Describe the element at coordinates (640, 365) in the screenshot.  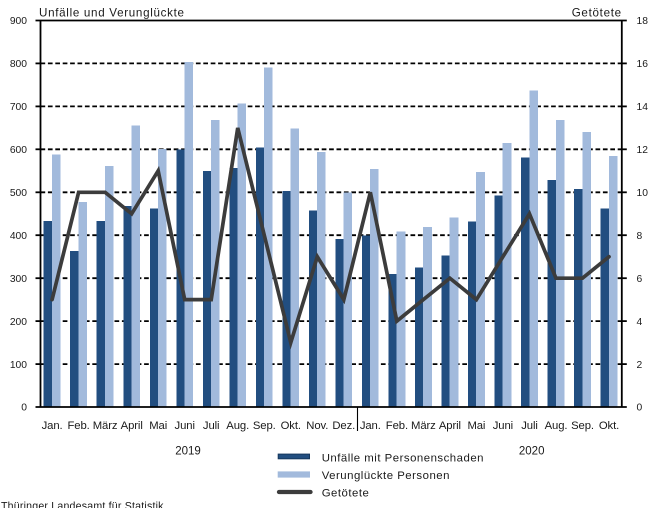
I see `svg-text: 2` at that location.